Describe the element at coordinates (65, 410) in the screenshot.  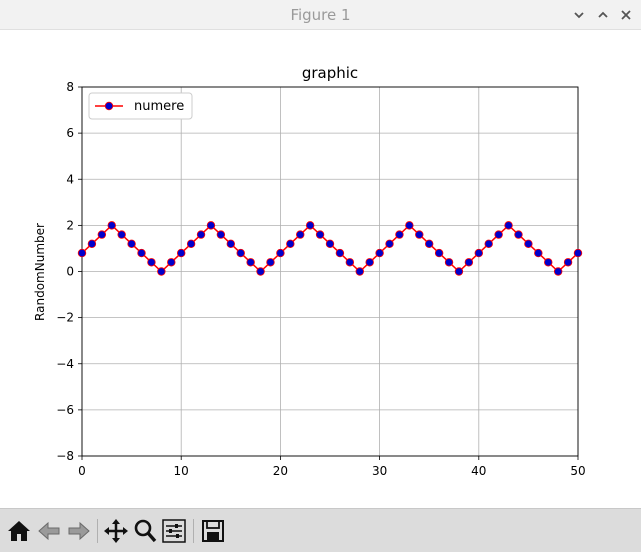
I see `y-tick-label: −6` at that location.